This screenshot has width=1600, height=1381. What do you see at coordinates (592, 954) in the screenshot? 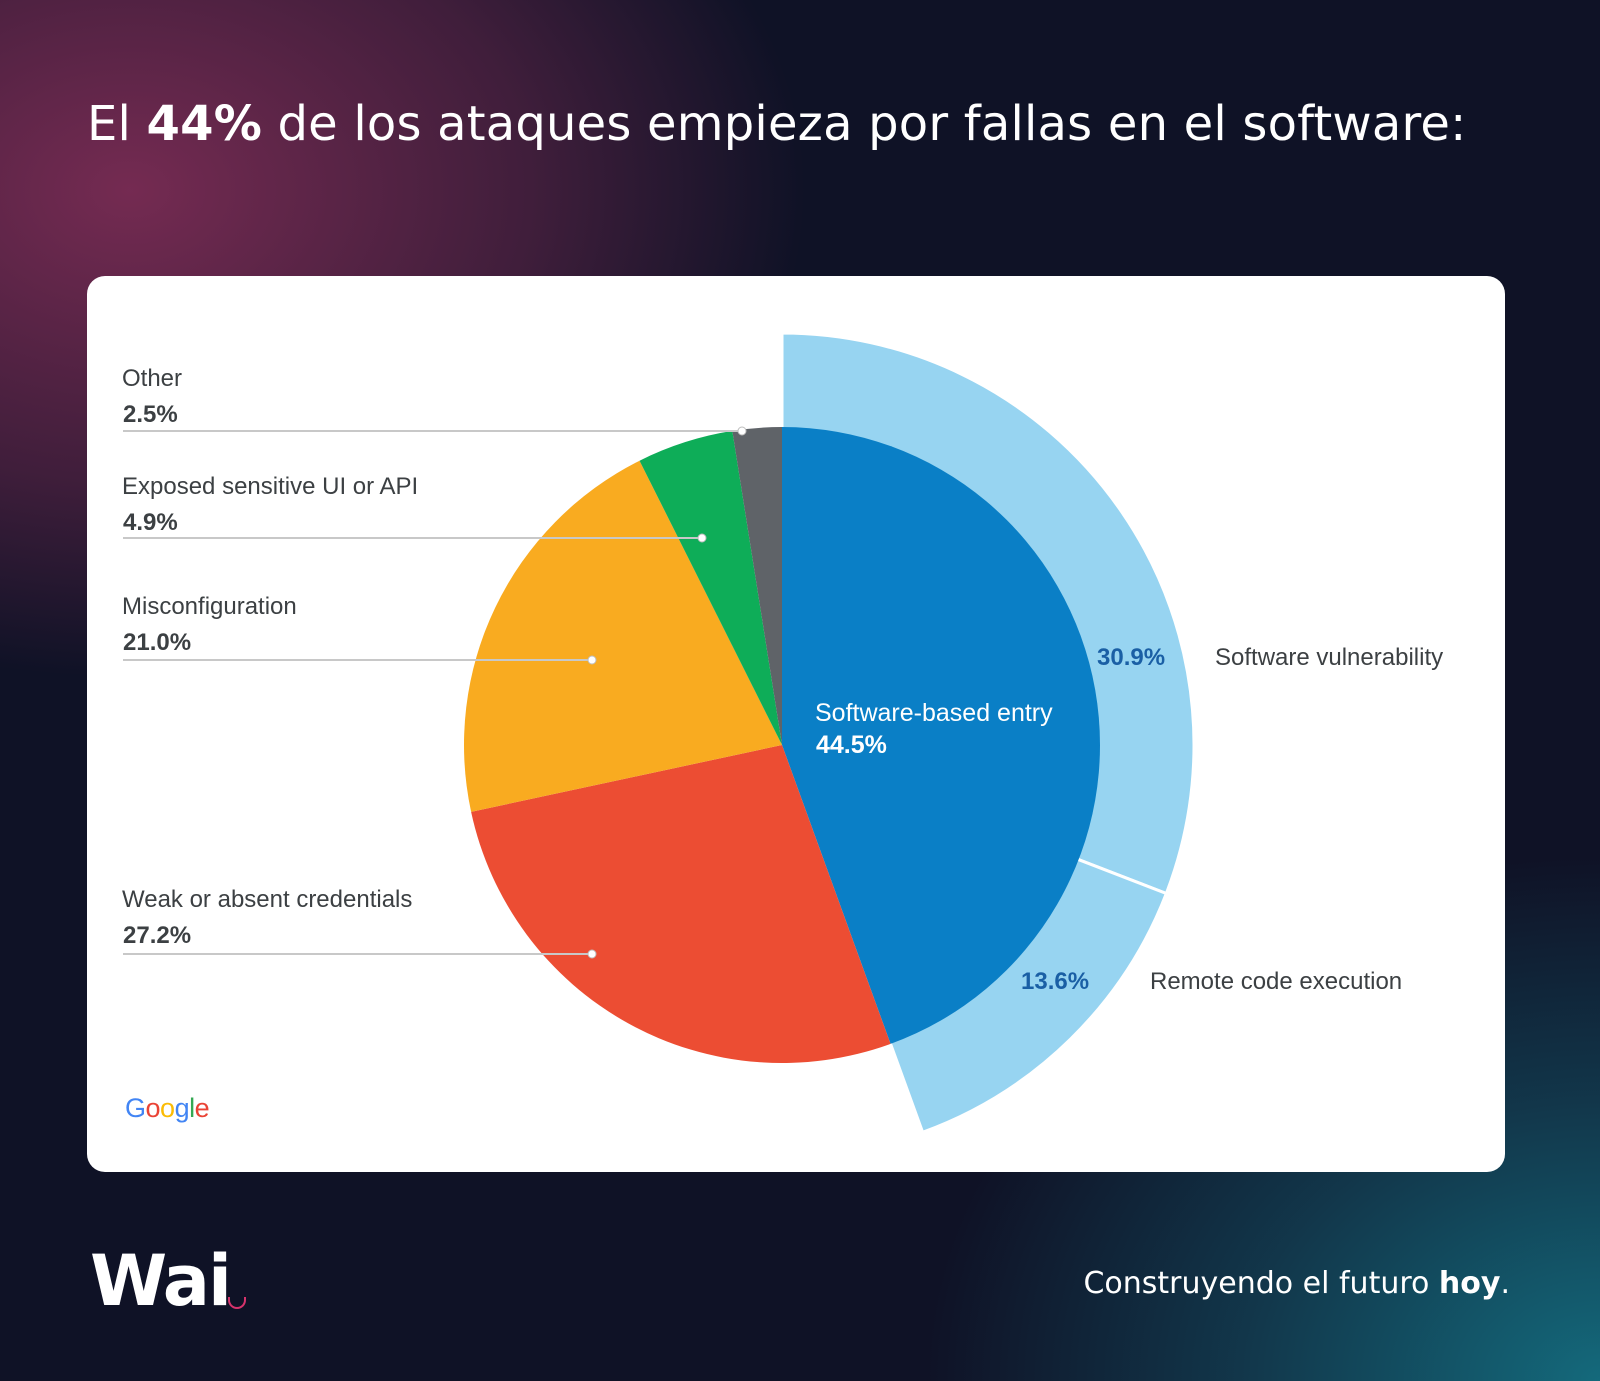
I see `leader-dot-weak-or-absent-credentials` at bounding box center [592, 954].